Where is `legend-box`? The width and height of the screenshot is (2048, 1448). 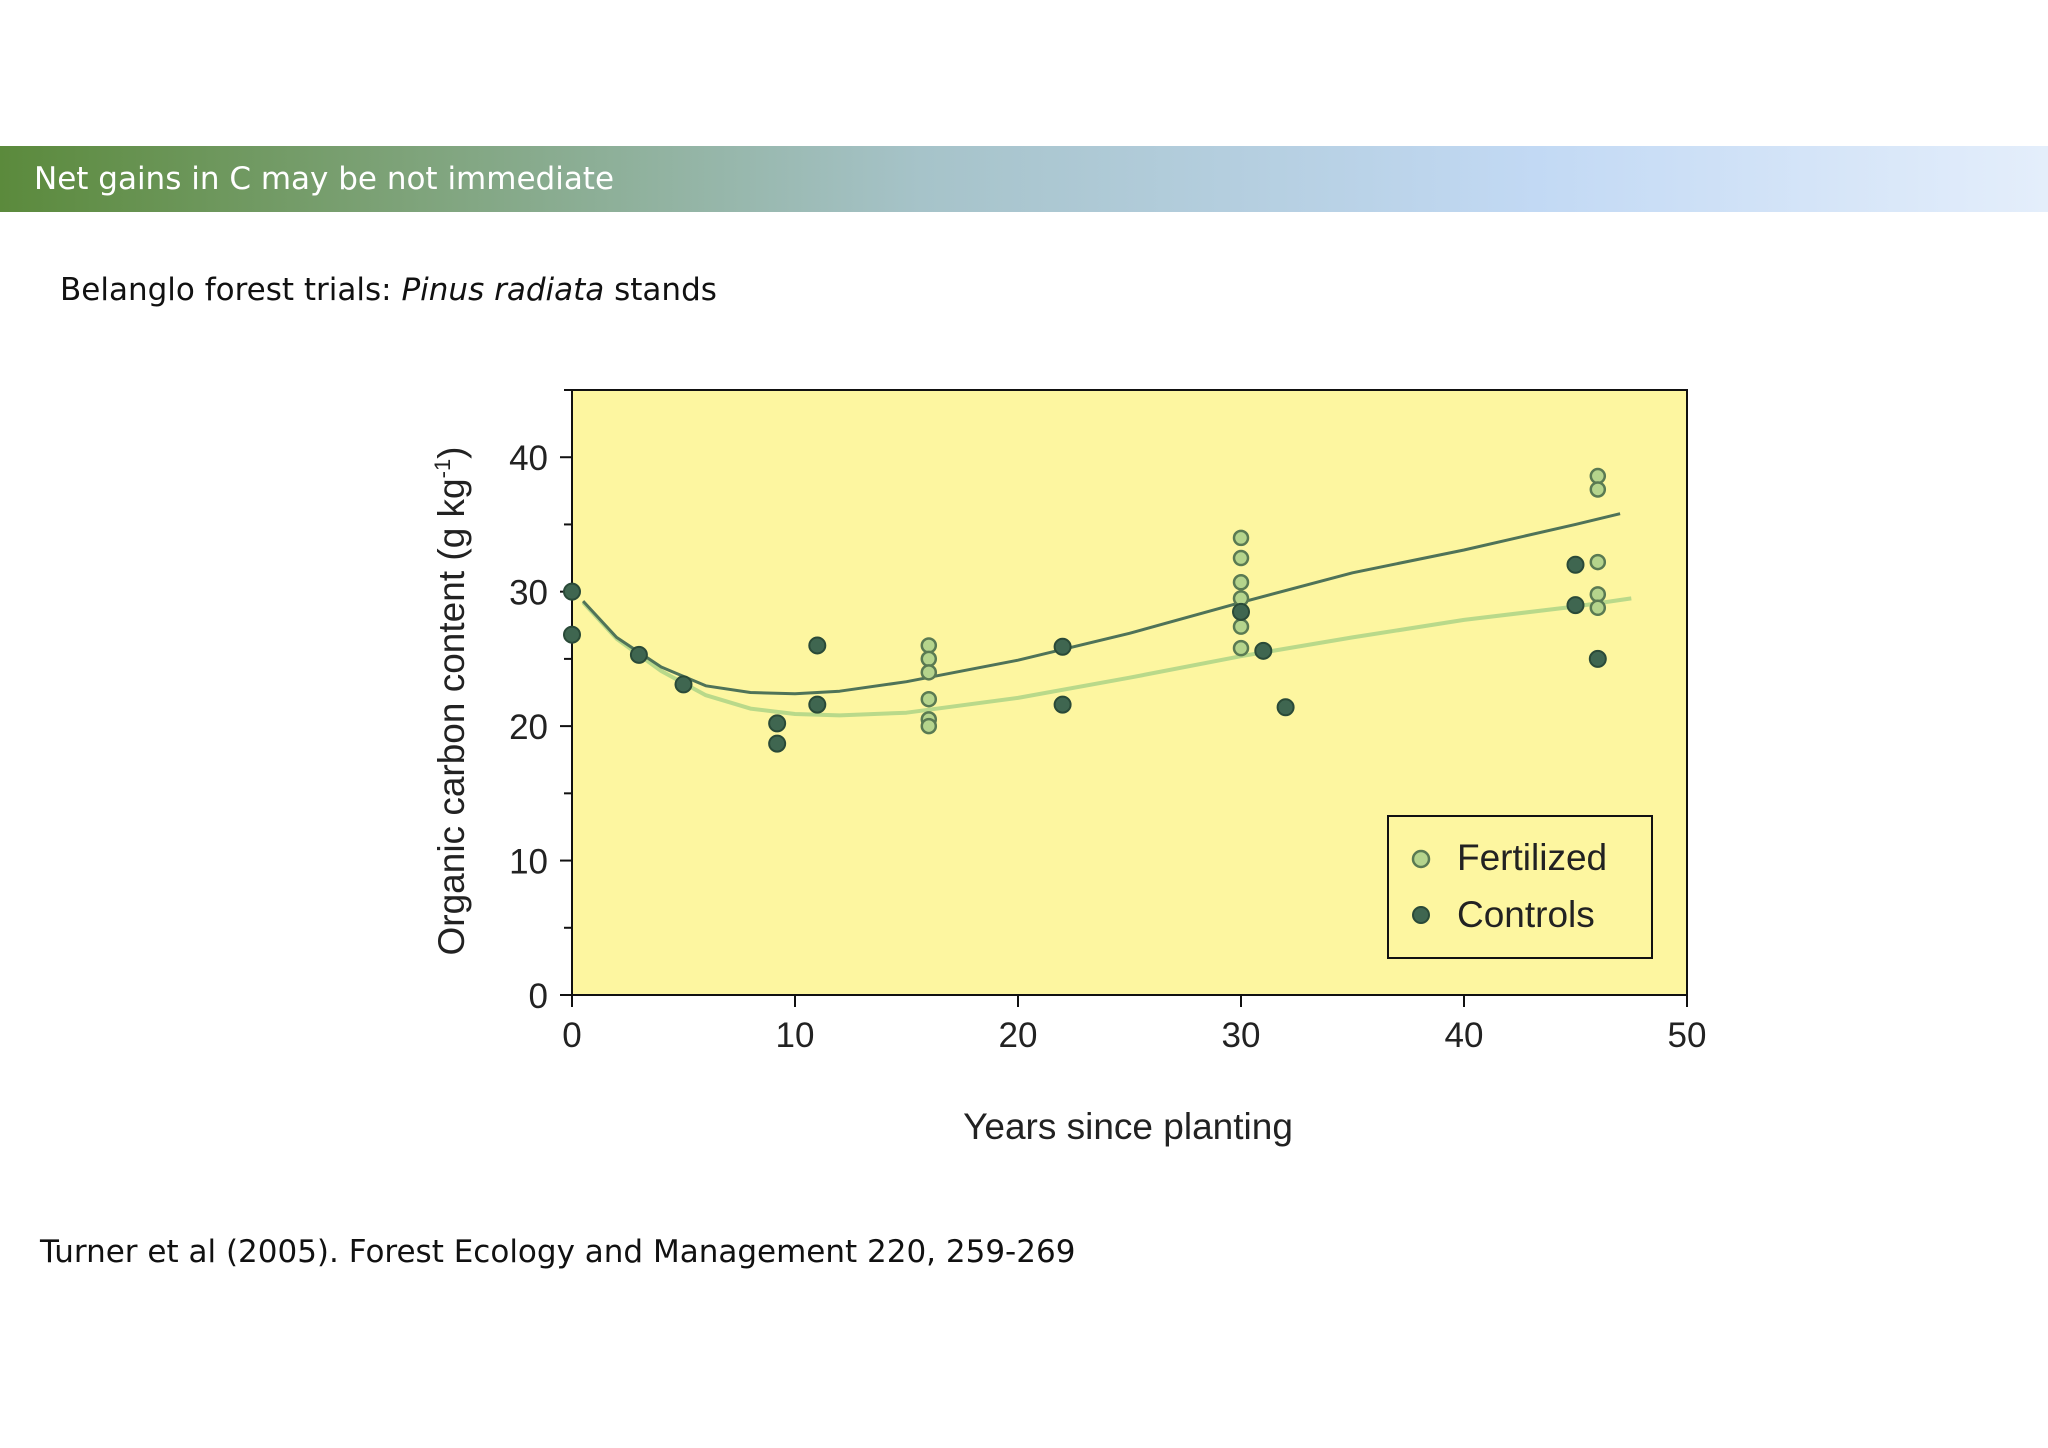 legend-box is located at coordinates (1520, 887).